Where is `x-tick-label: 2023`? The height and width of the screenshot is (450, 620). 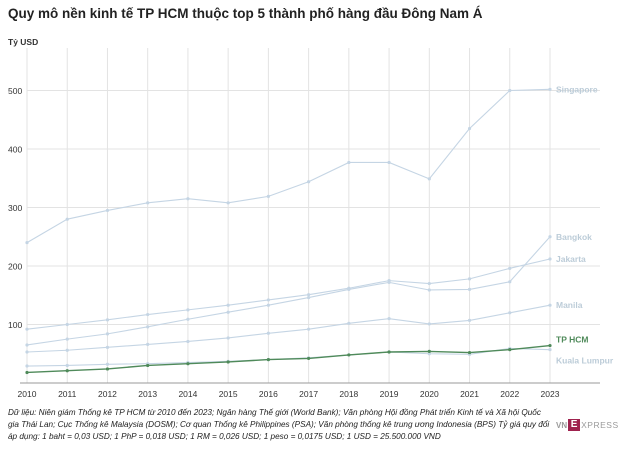
x-tick-label: 2023 is located at coordinates (550, 394).